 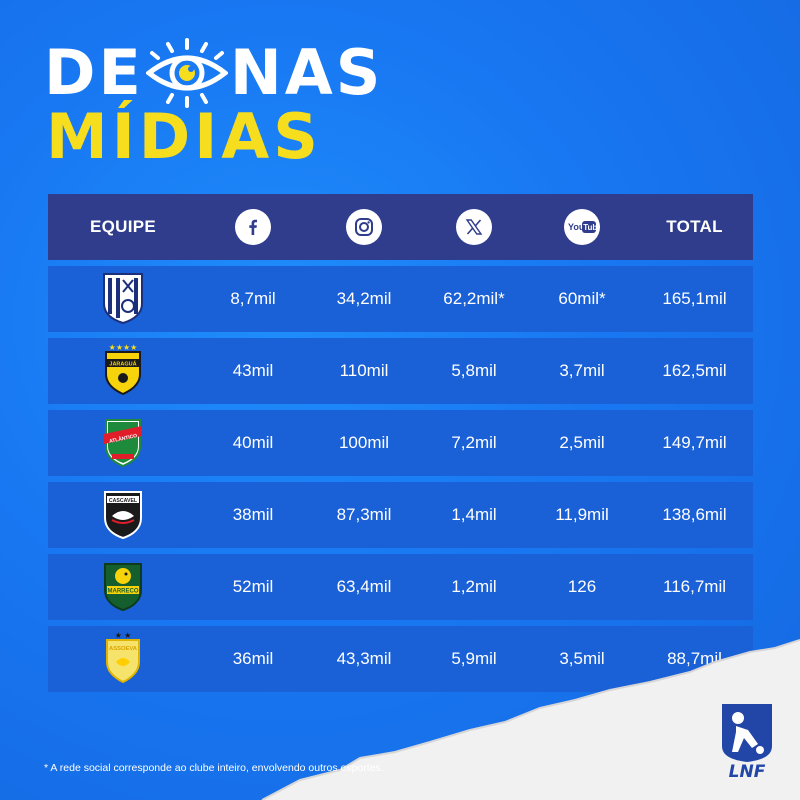 I want to click on header-instagram, so click(x=364, y=227).